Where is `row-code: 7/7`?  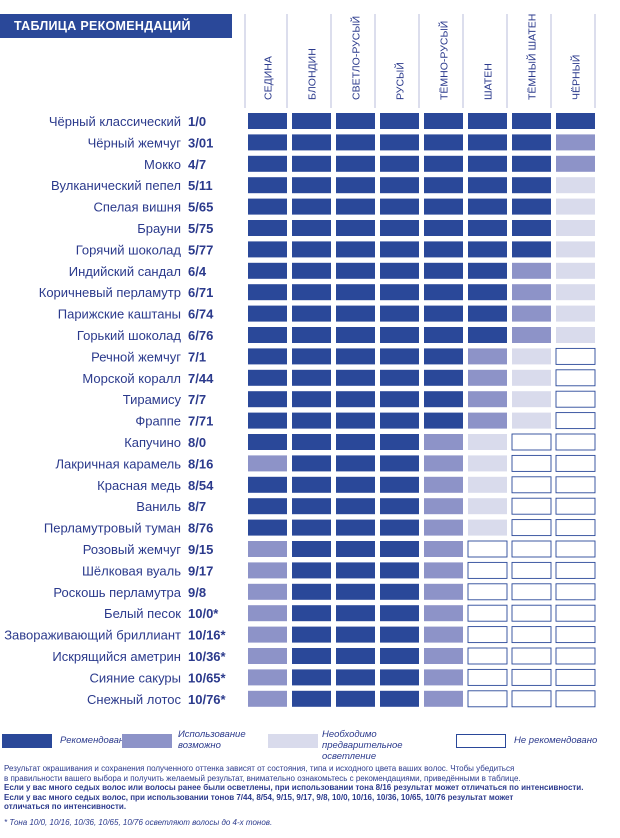 row-code: 7/7 is located at coordinates (197, 399).